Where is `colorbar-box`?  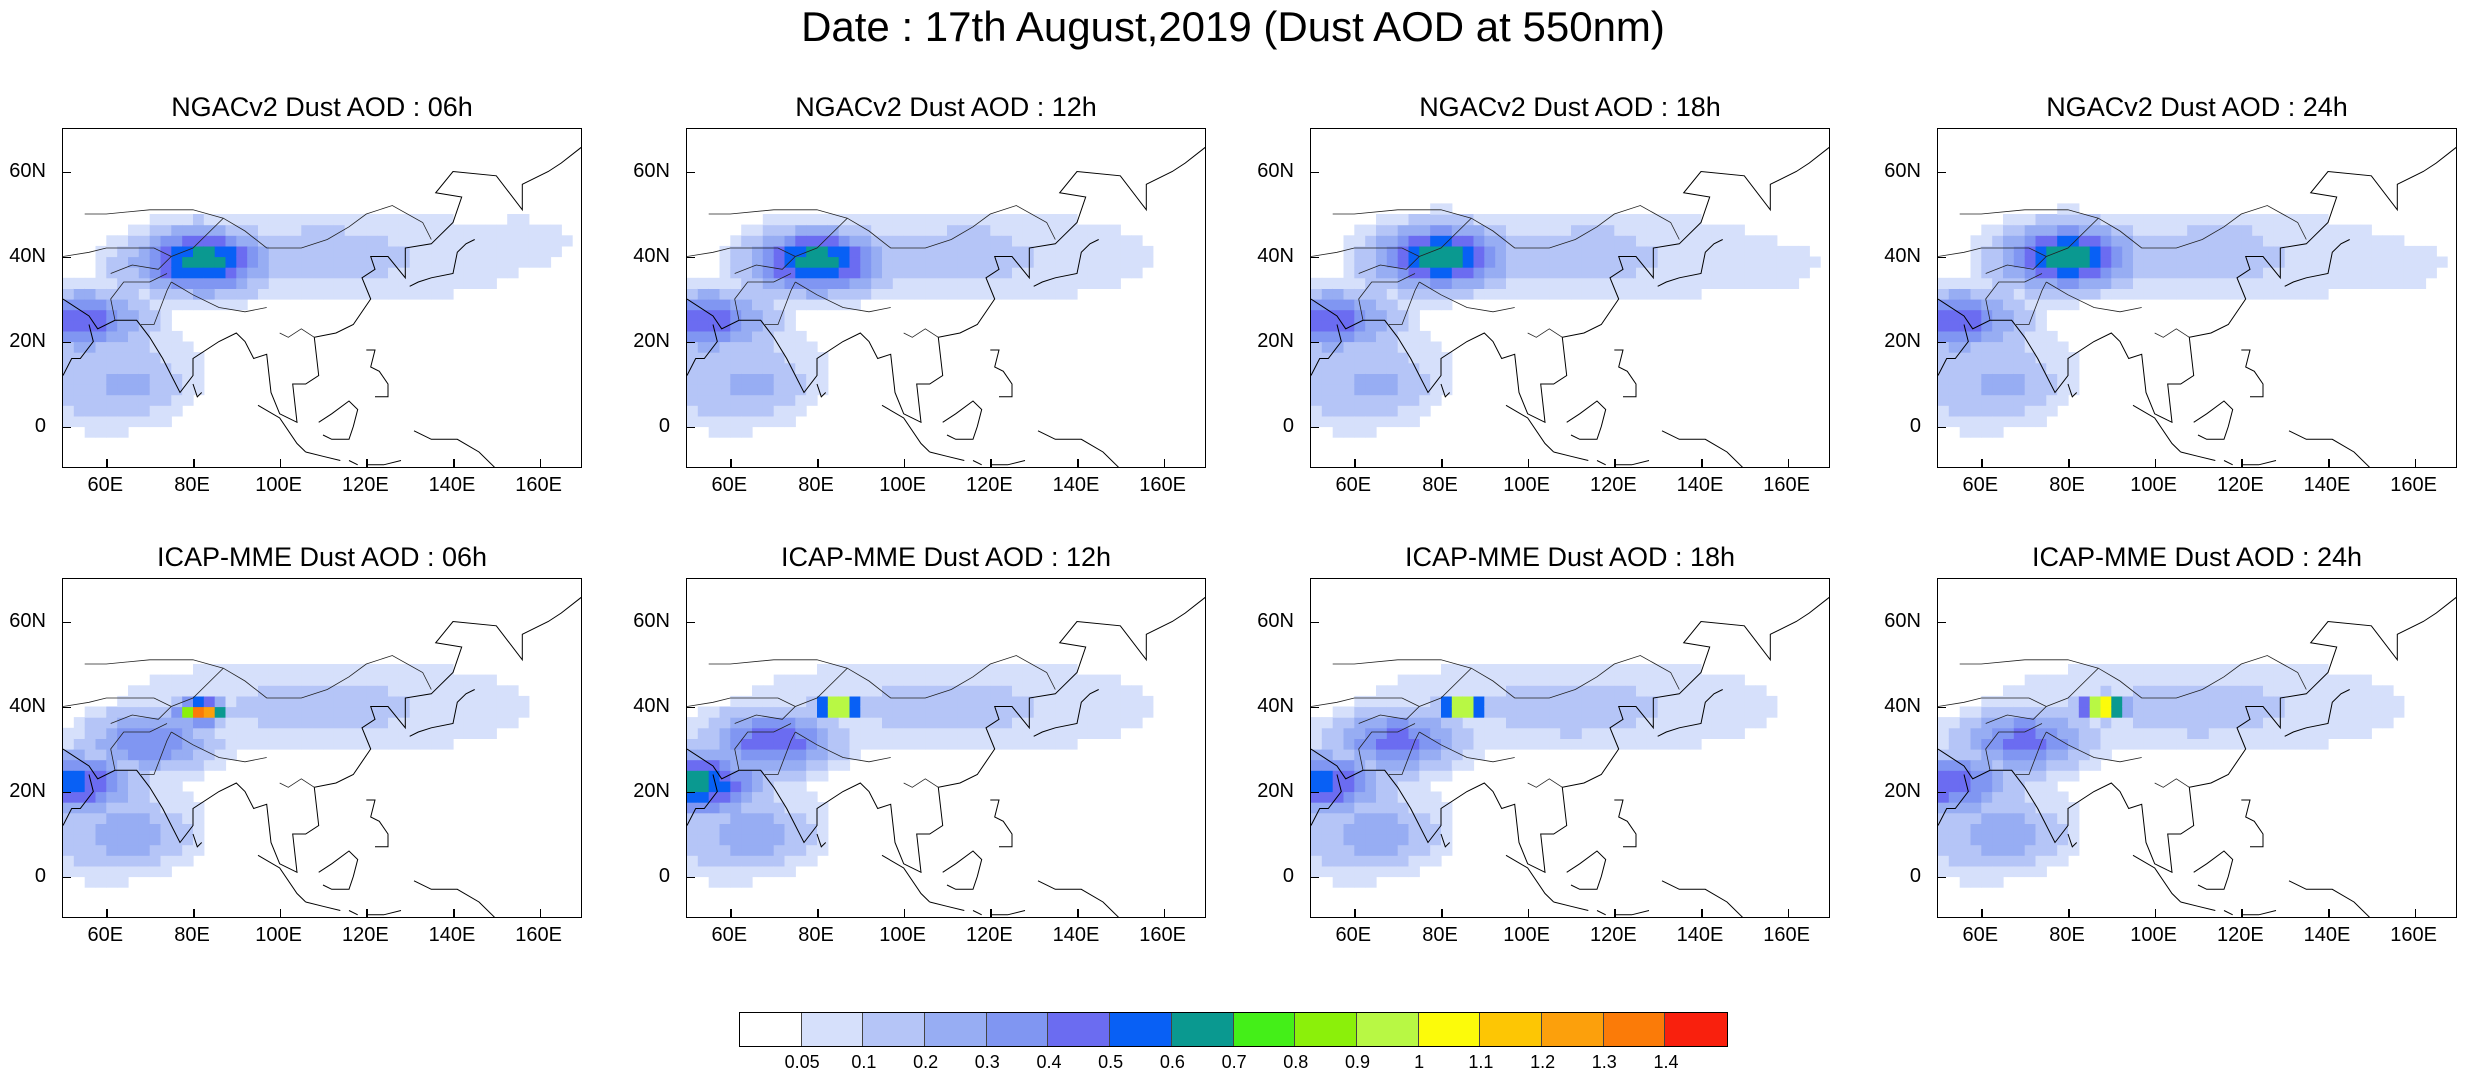 colorbar-box is located at coordinates (1449, 1029).